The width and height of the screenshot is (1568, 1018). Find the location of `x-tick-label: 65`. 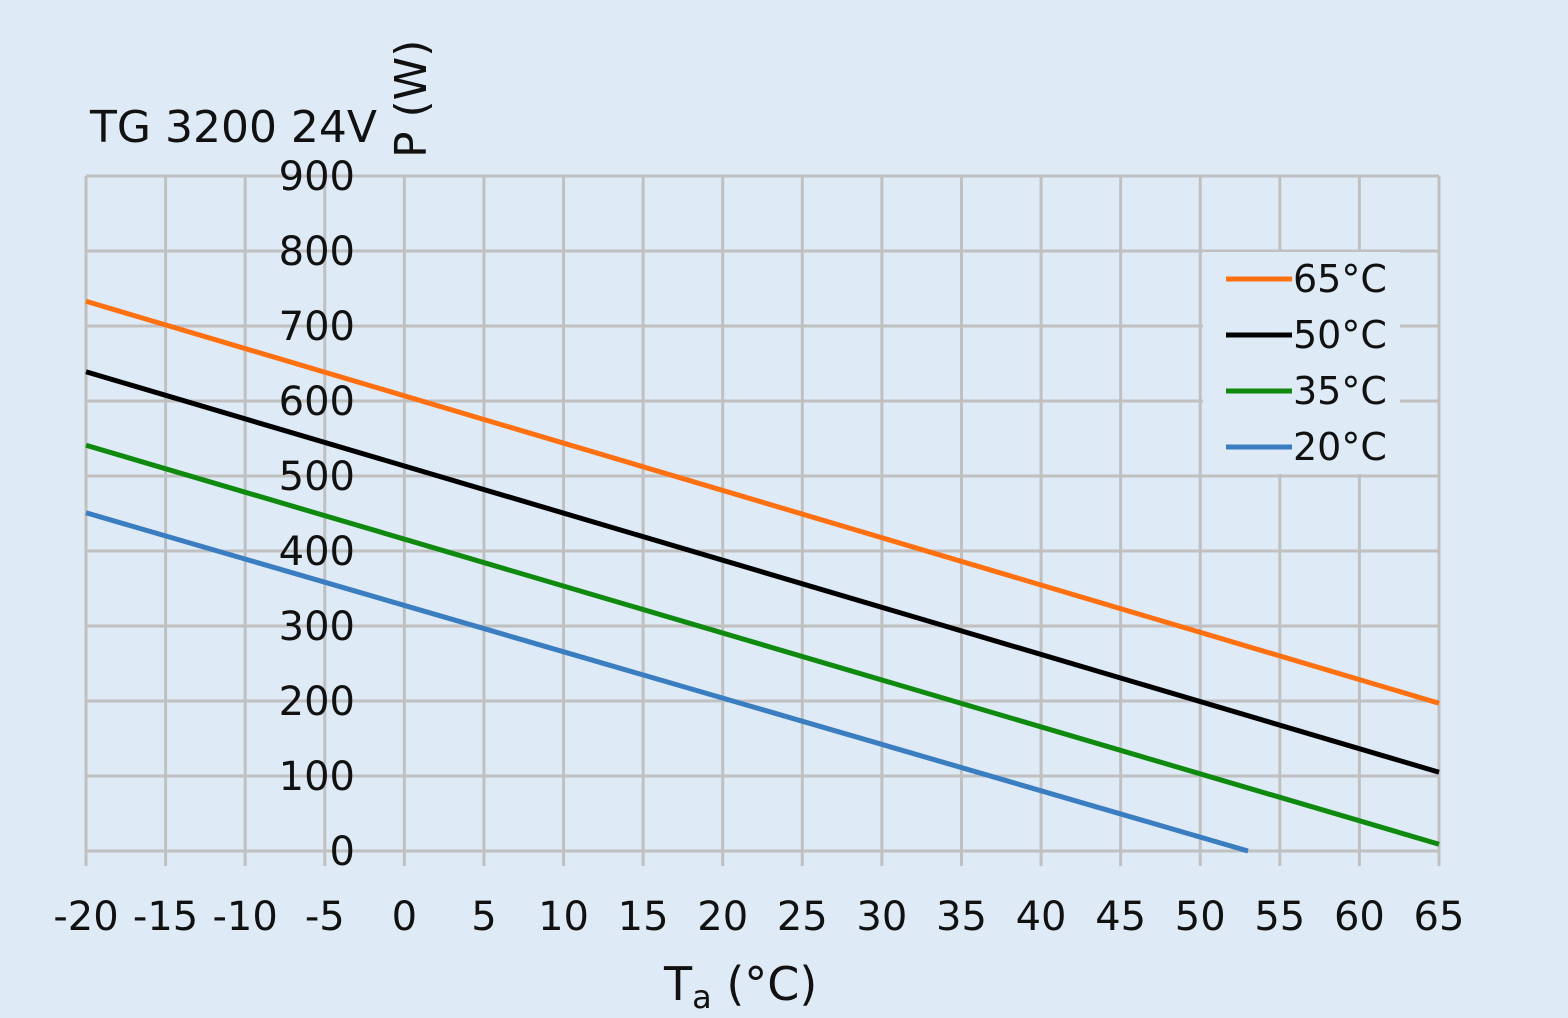

x-tick-label: 65 is located at coordinates (1439, 917).